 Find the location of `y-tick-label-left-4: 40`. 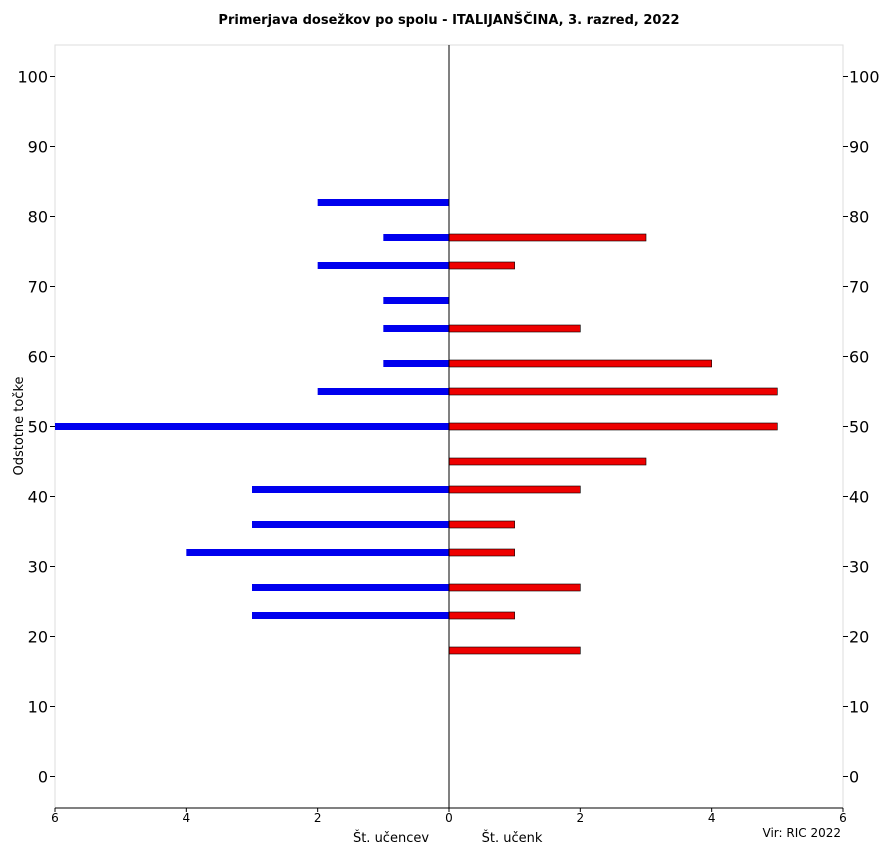

y-tick-label-left-4: 40 is located at coordinates (38, 497).